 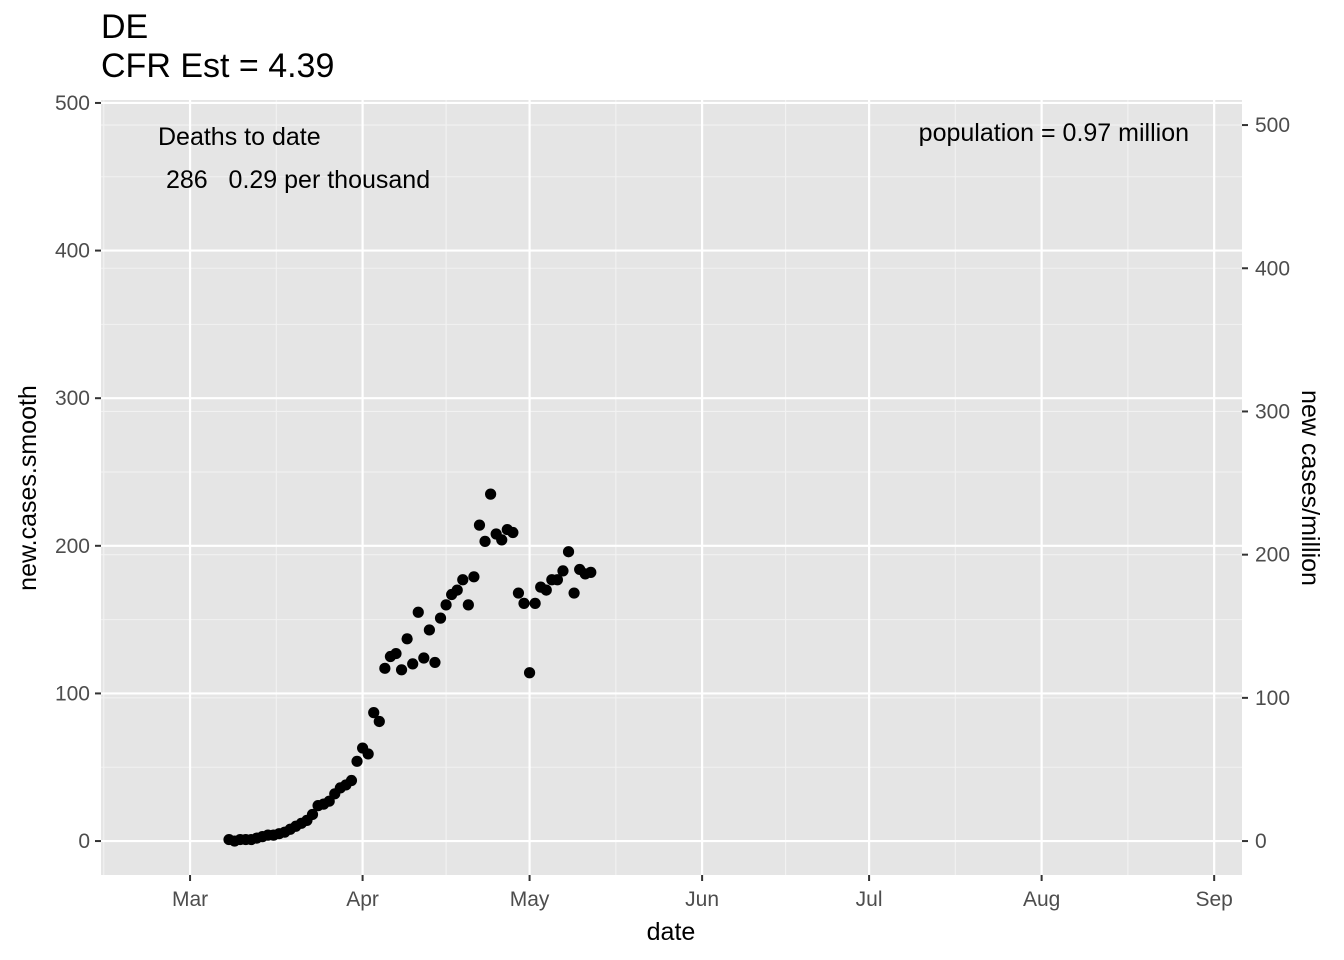 What do you see at coordinates (72, 103) in the screenshot?
I see `y-tick-label: 500` at bounding box center [72, 103].